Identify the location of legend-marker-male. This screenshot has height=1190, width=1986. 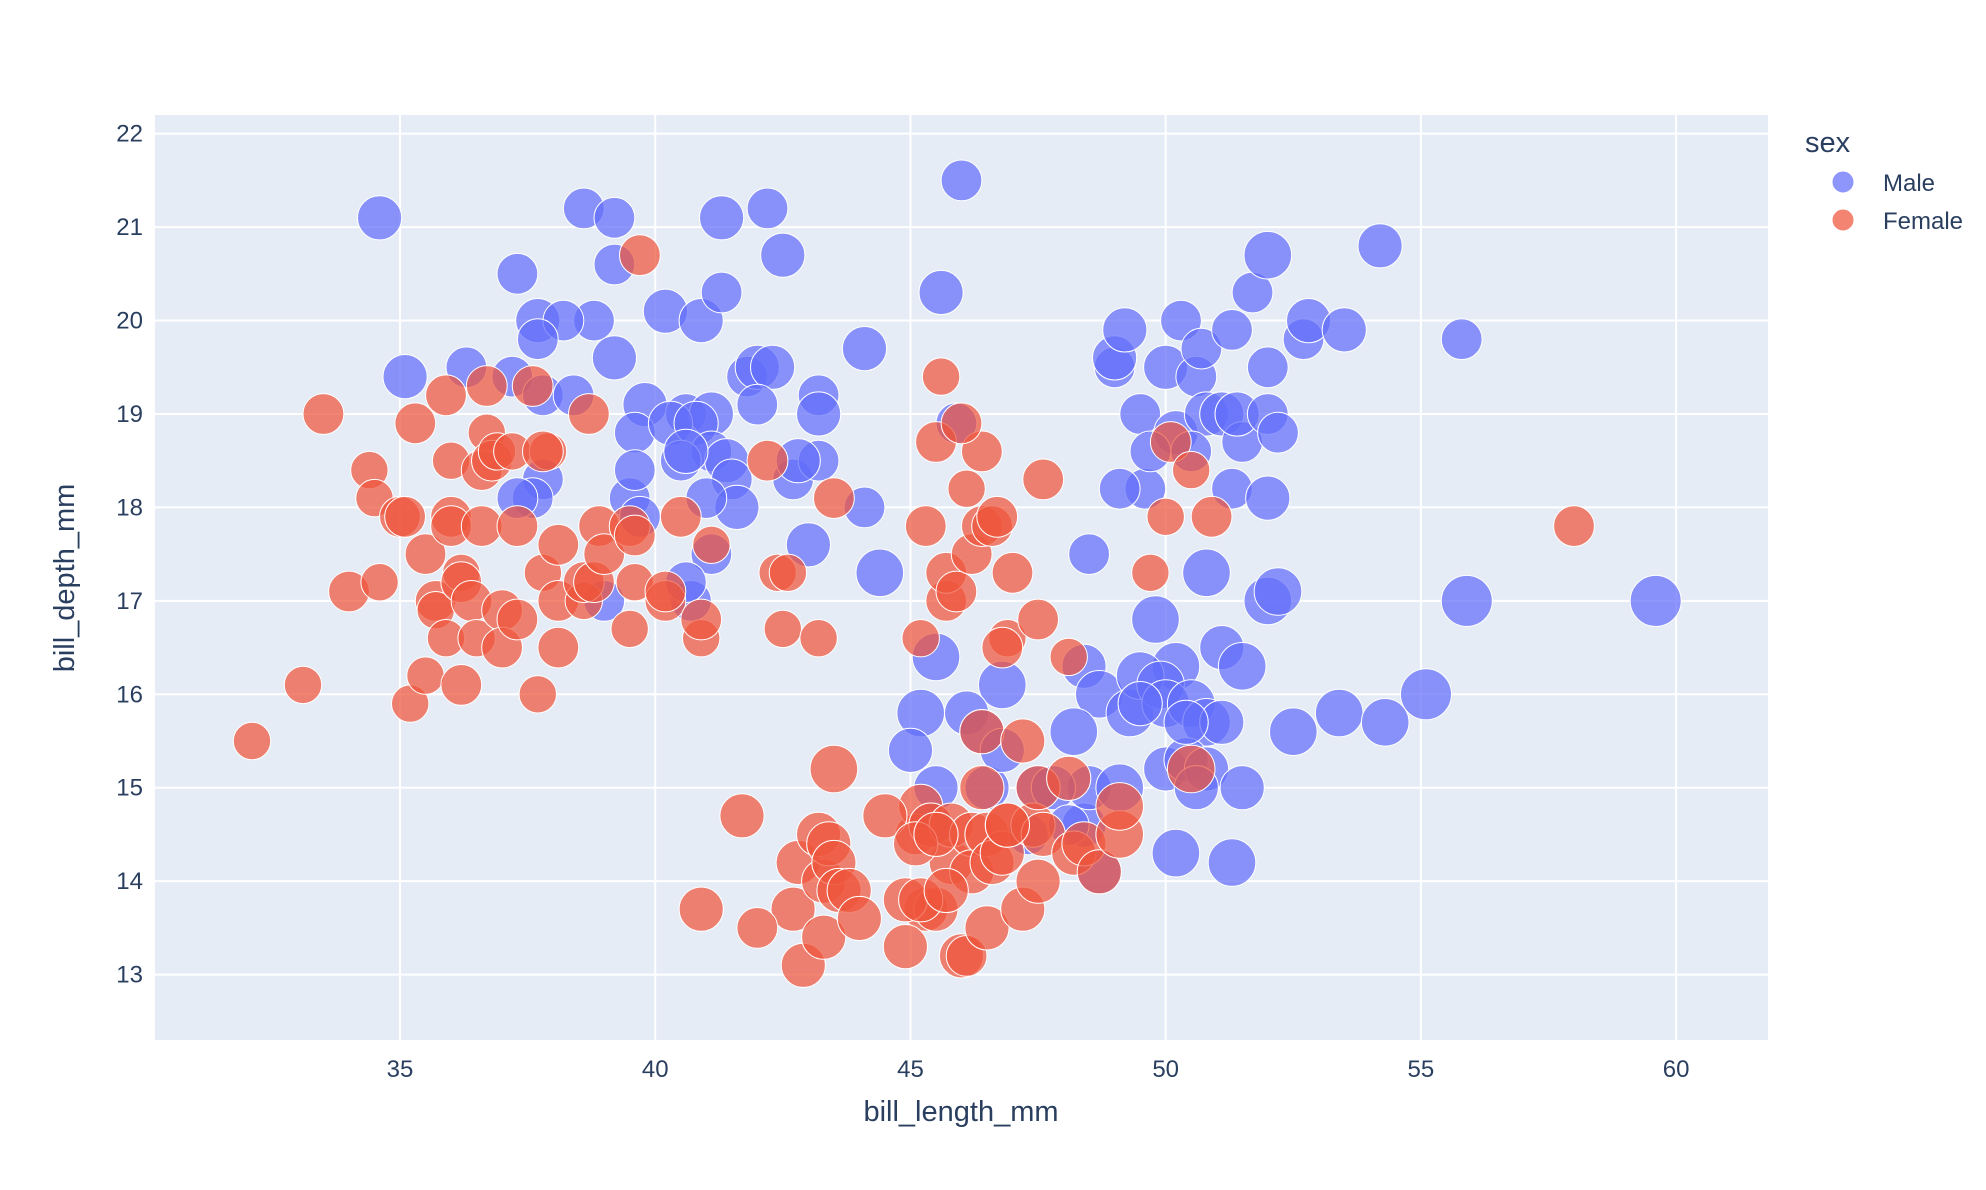
(1843, 182).